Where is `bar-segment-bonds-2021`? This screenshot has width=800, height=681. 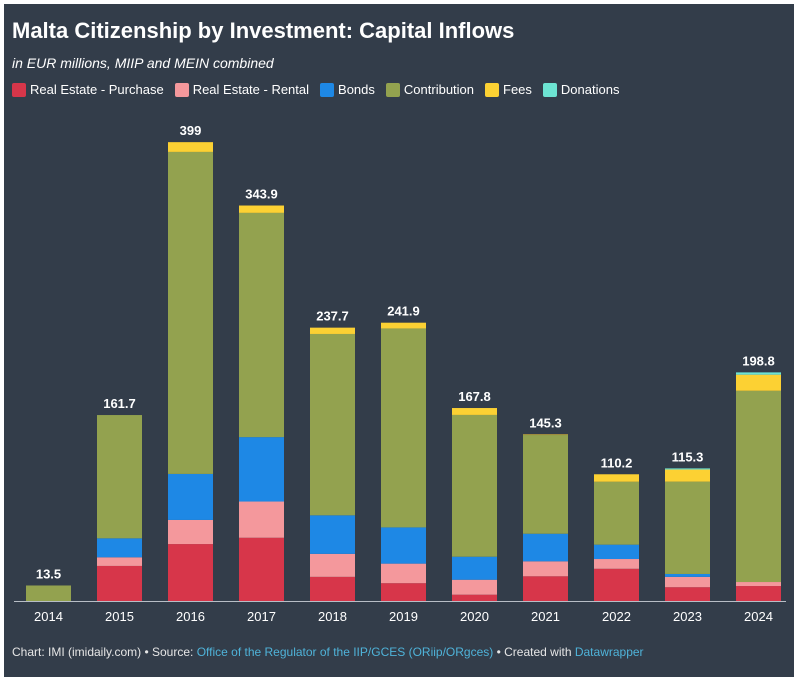 bar-segment-bonds-2021 is located at coordinates (545, 547).